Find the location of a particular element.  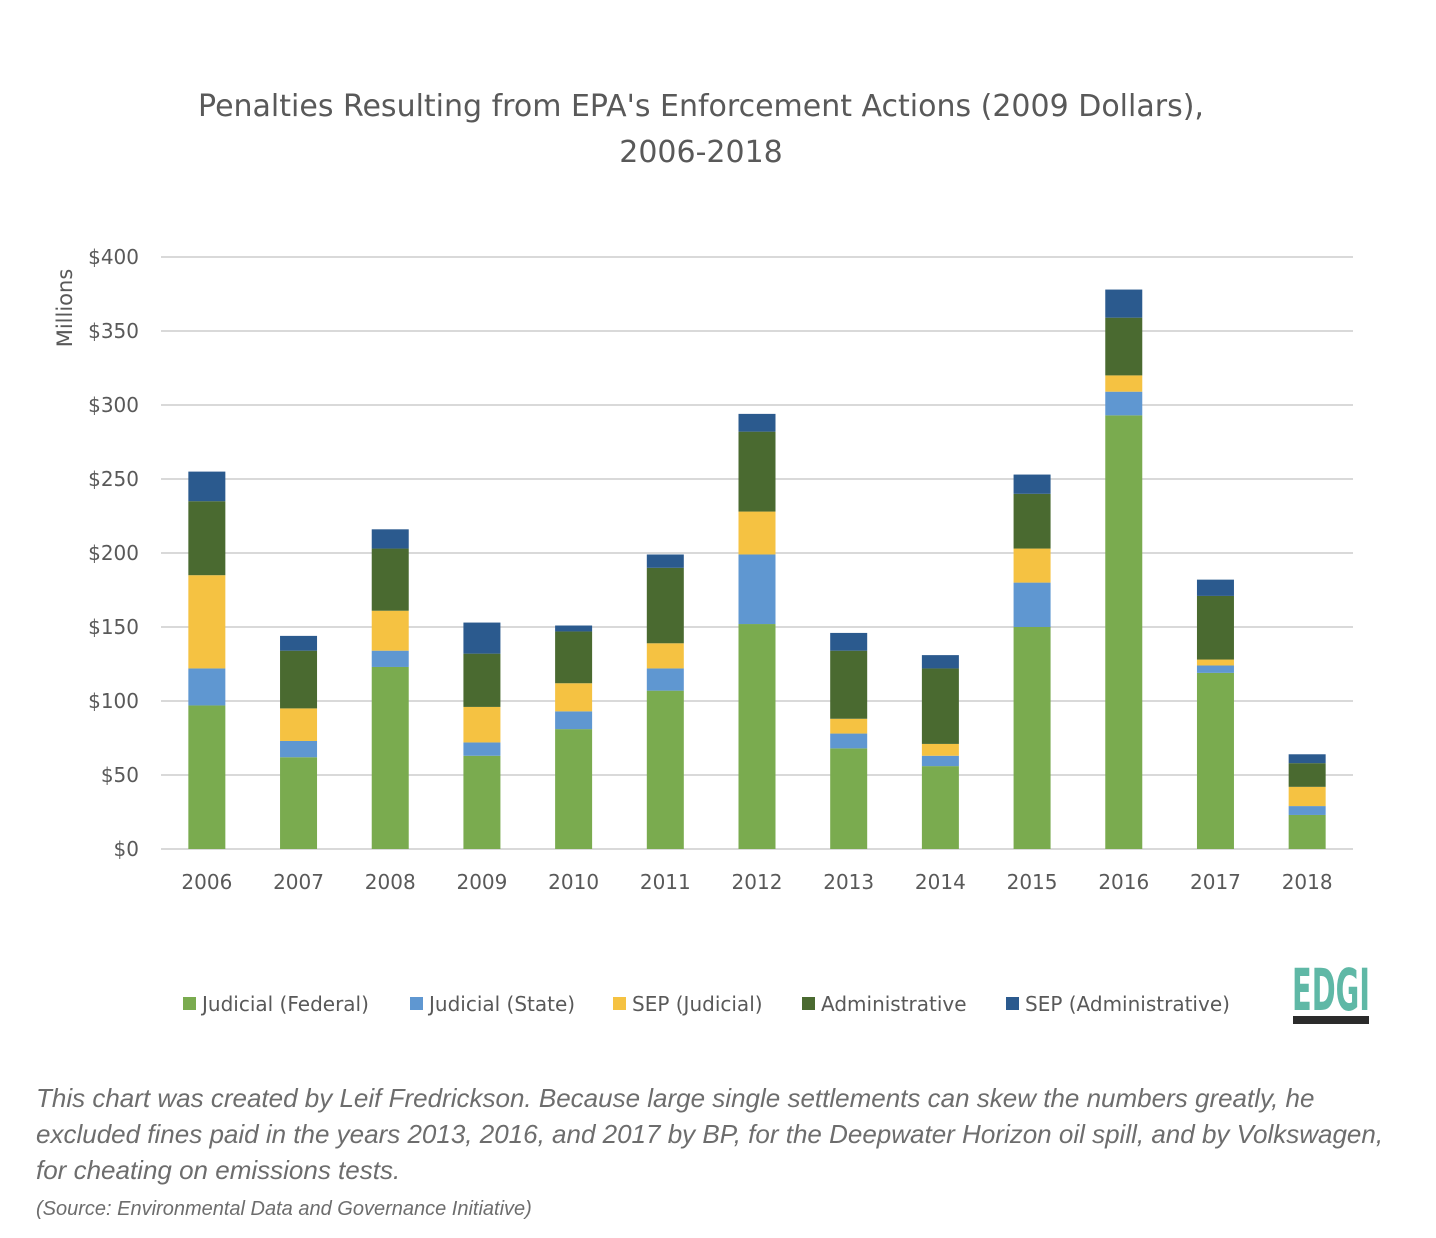

edgi-logo: EDGI is located at coordinates (1331, 990).